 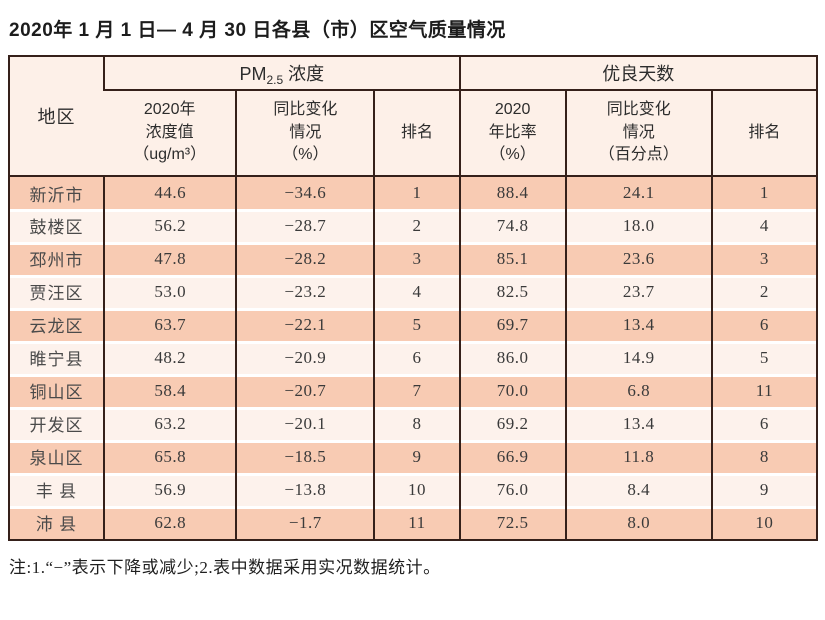 What do you see at coordinates (57, 291) in the screenshot?
I see `cell-region: 贾汪区` at bounding box center [57, 291].